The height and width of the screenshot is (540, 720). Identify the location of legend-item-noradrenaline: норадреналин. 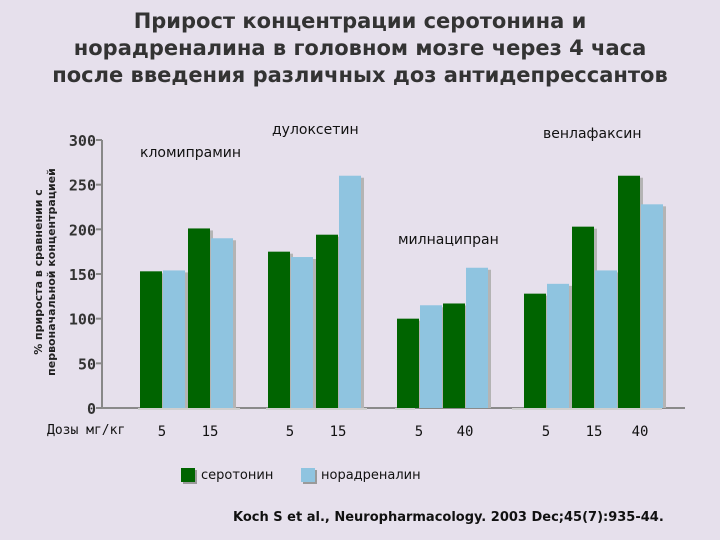
(361, 475).